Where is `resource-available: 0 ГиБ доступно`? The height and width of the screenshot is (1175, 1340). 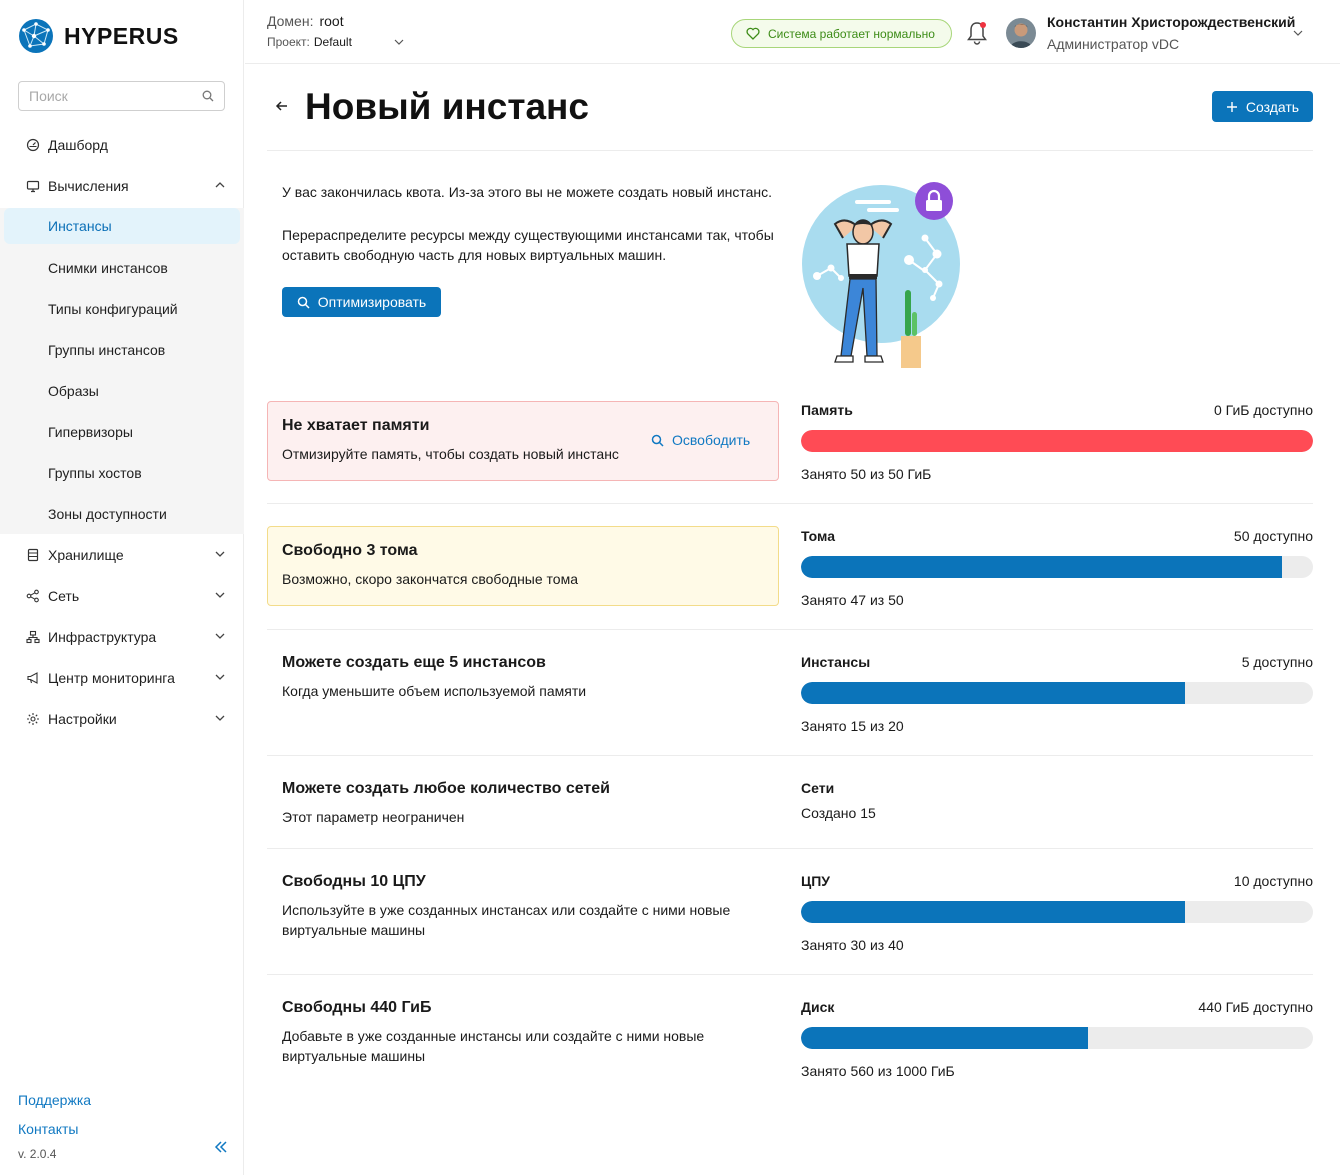
resource-available: 0 ГиБ доступно is located at coordinates (1263, 410).